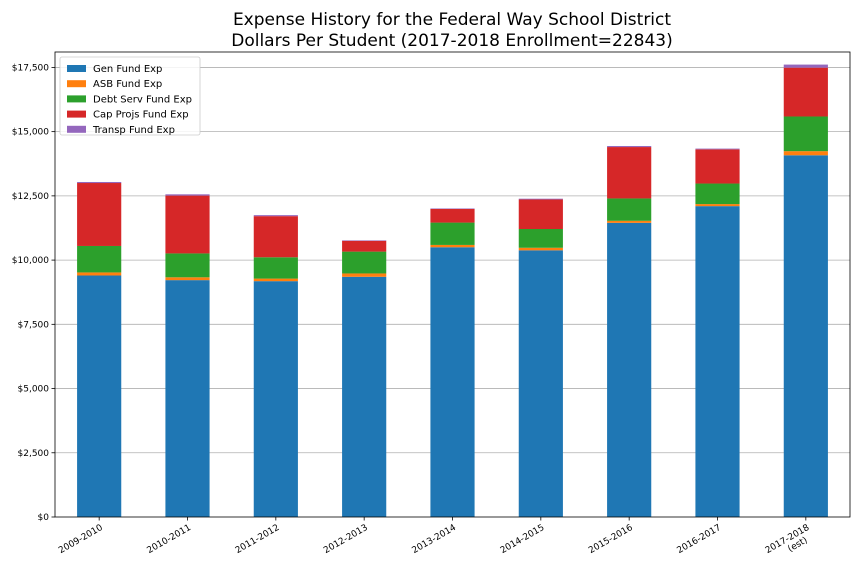 The height and width of the screenshot is (576, 864). I want to click on y-tick-label: $15,000, so click(30, 133).